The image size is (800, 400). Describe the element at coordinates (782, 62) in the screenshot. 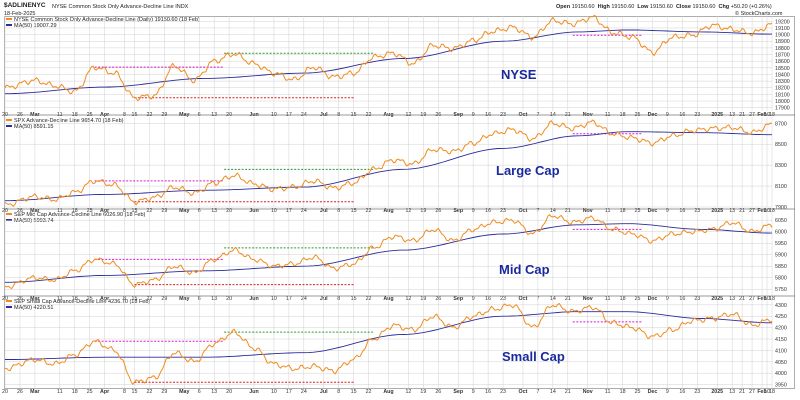

I see `y-tick-label: 18600` at that location.